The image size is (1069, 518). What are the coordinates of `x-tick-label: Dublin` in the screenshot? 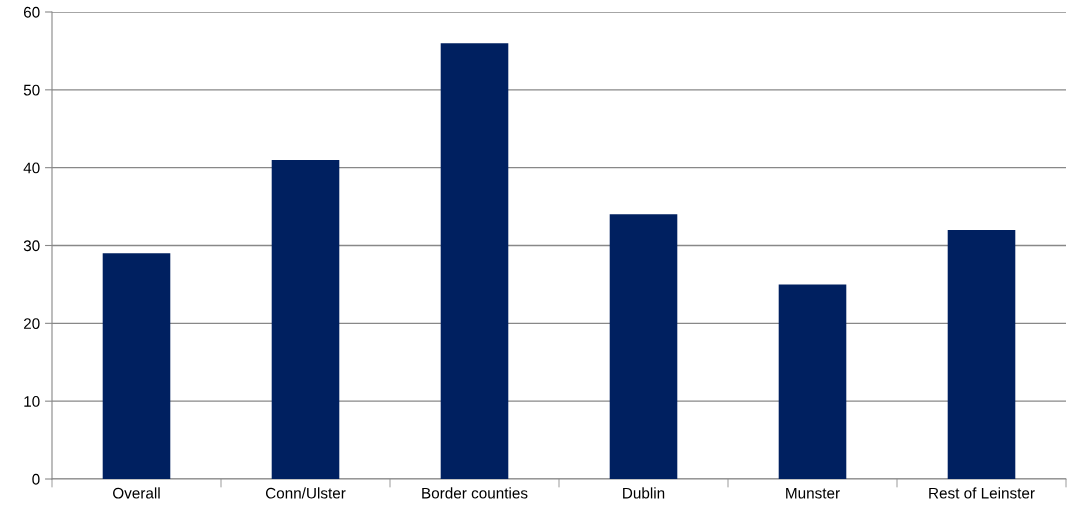 It's located at (644, 493).